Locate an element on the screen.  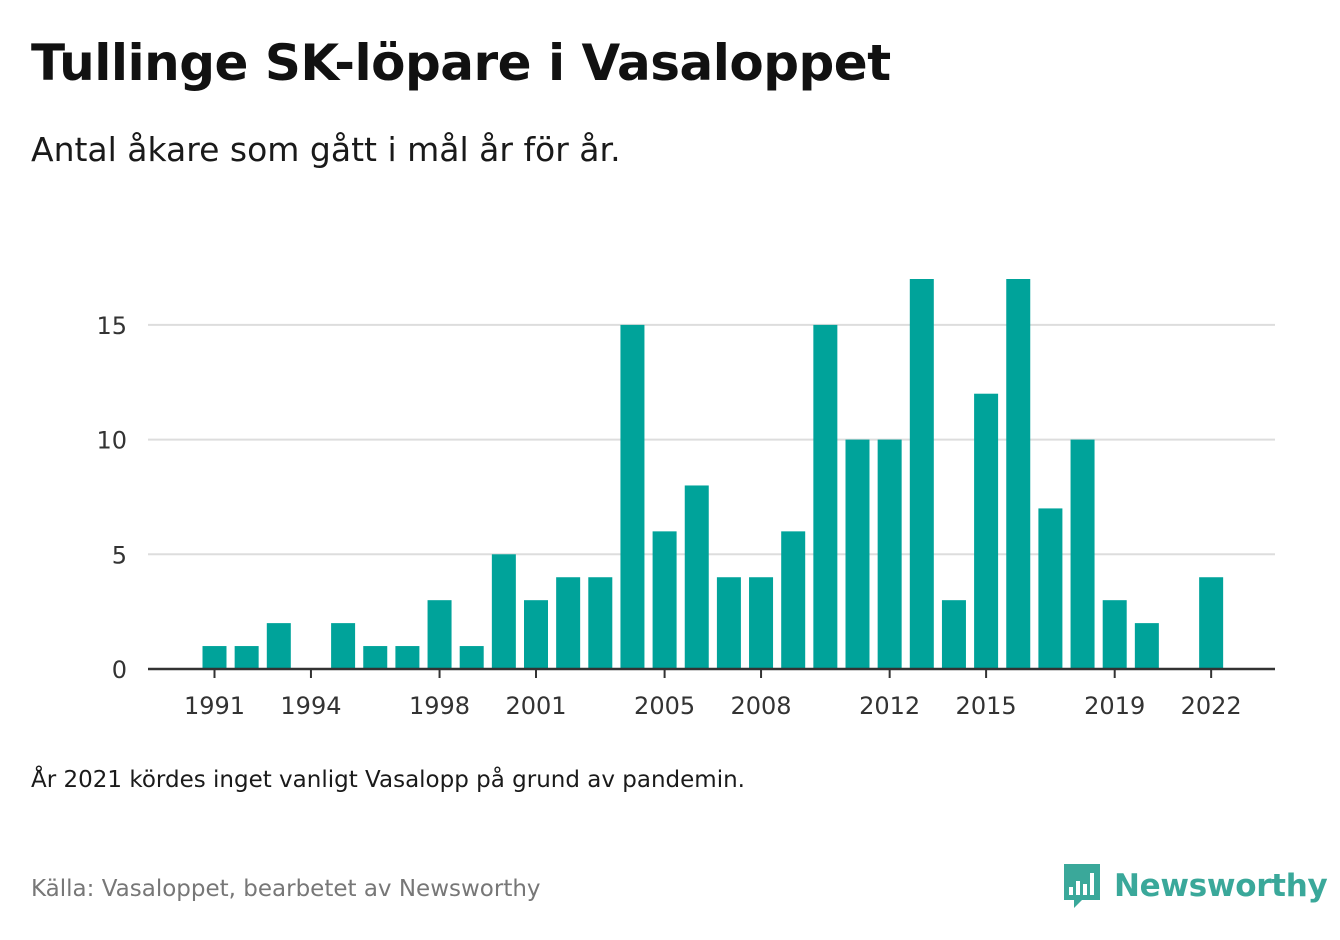
bar-1991 is located at coordinates (214, 657).